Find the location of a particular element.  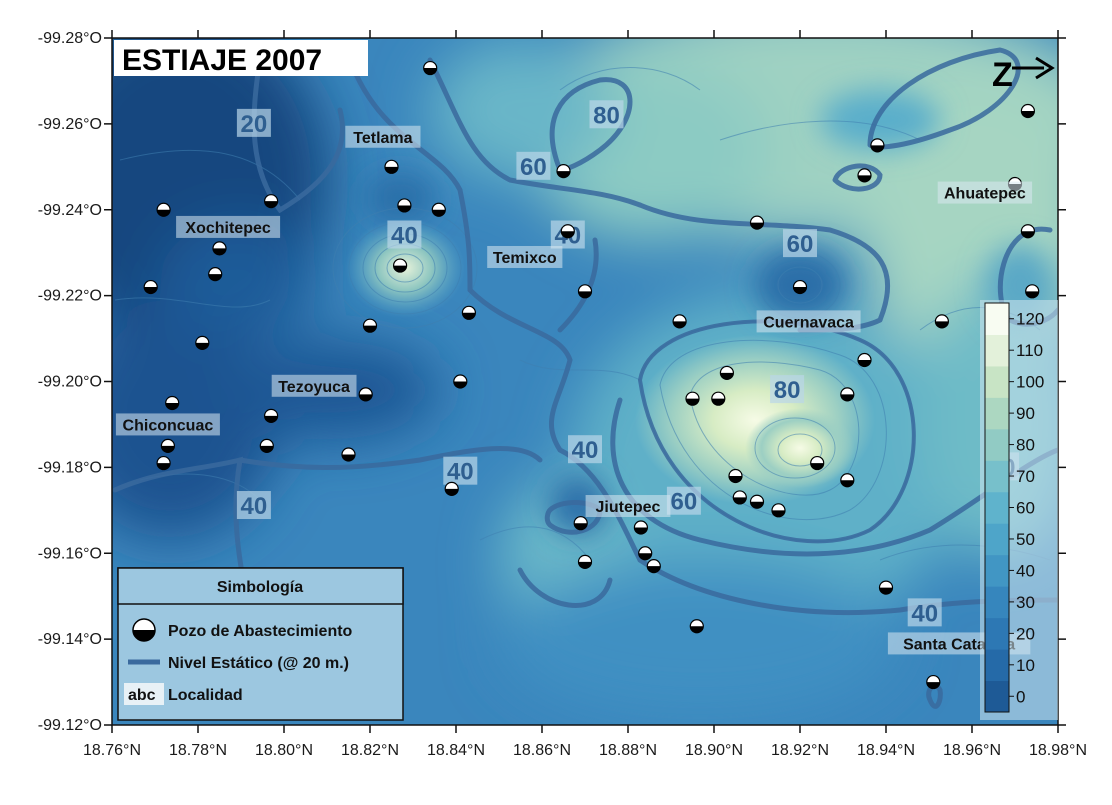

x-tick-label: 18.98°N is located at coordinates (1058, 750).